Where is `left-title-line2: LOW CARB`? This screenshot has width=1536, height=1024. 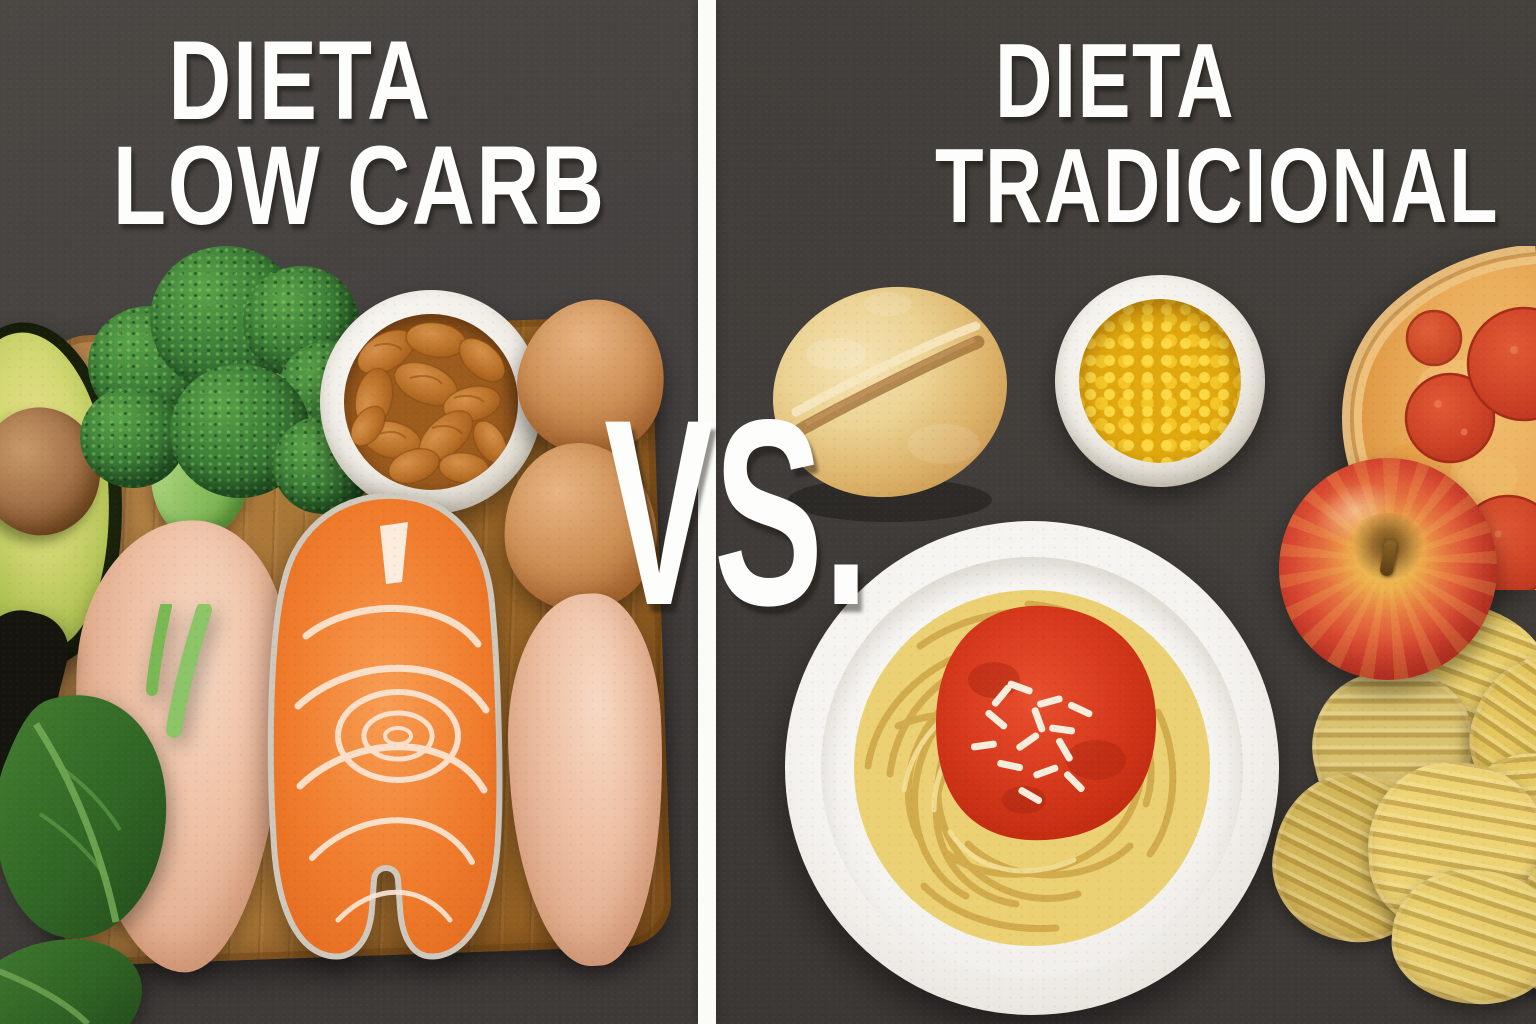 left-title-line2: LOW CARB is located at coordinates (359, 185).